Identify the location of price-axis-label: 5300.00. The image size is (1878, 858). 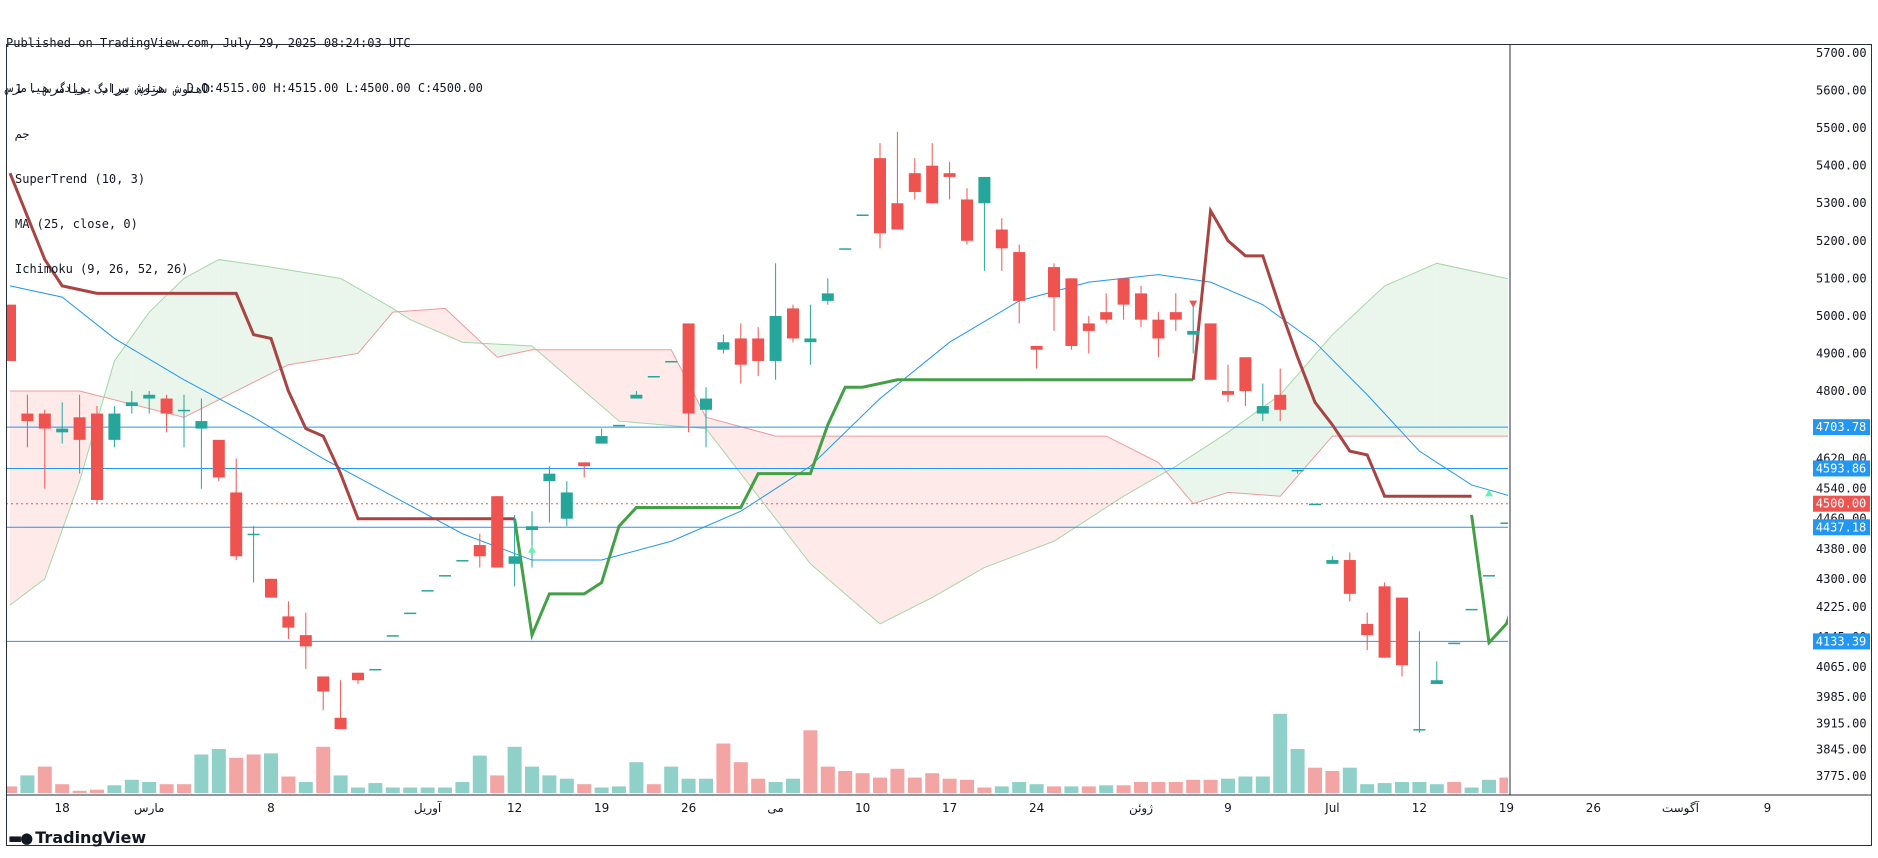
(1841, 203).